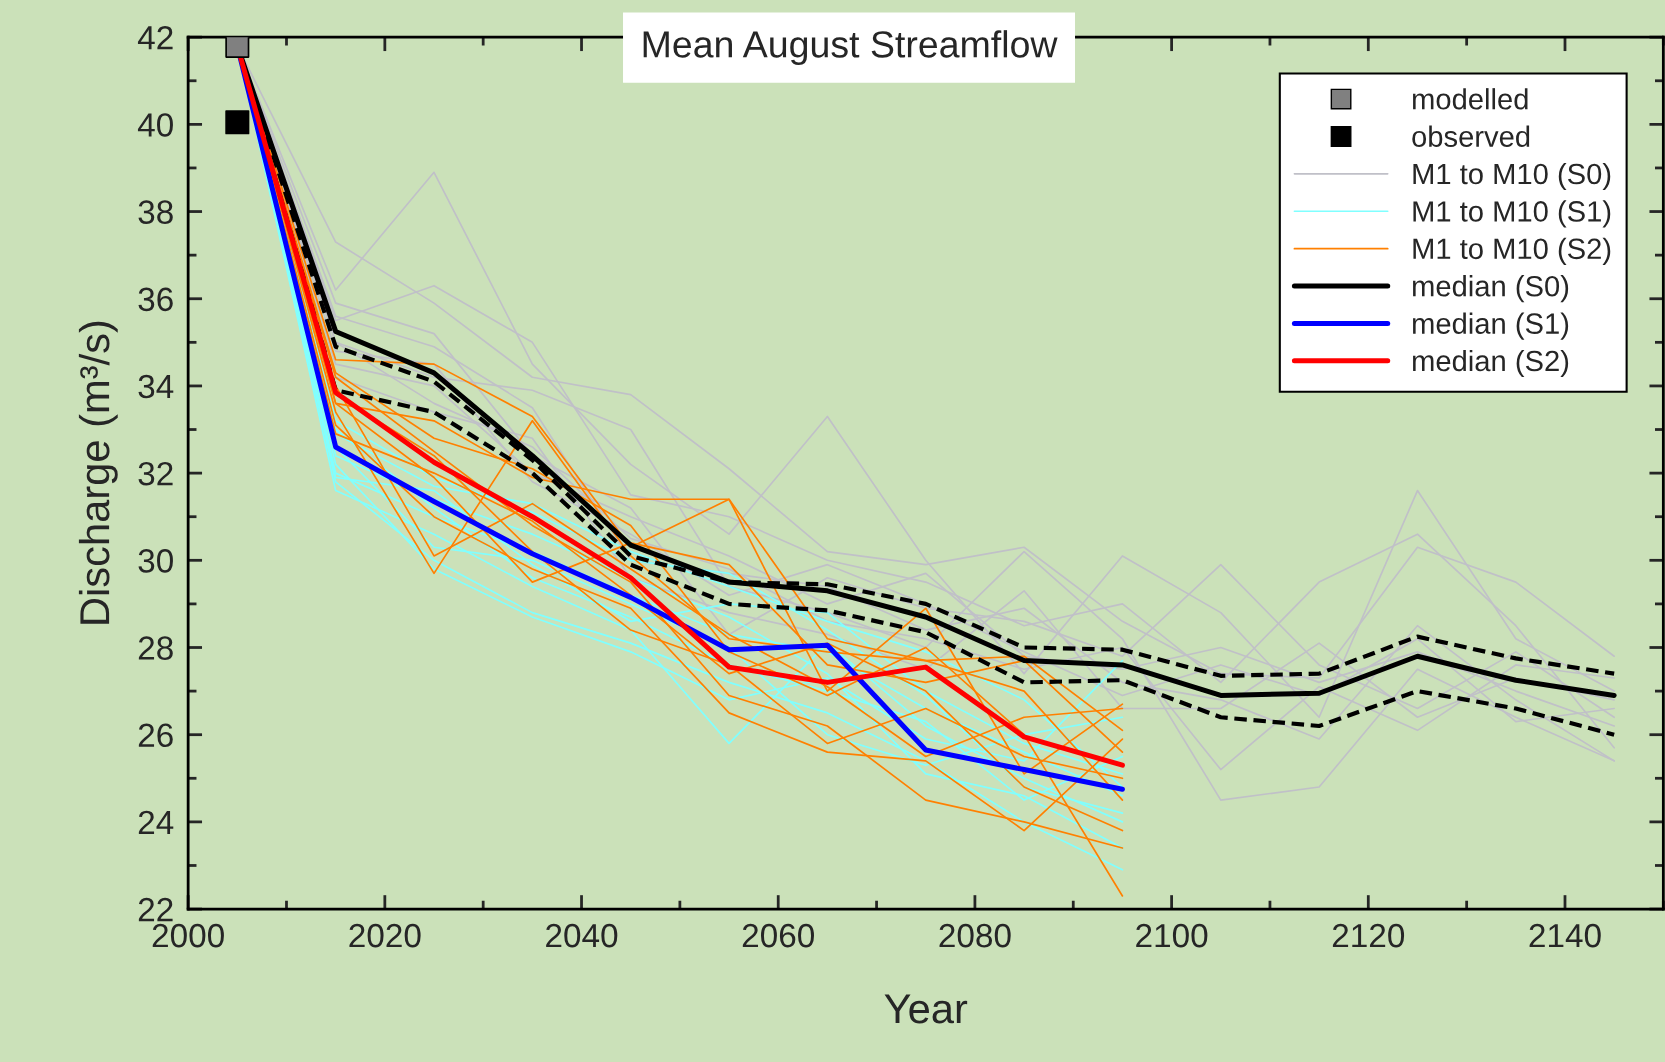 Image resolution: width=1665 pixels, height=1062 pixels. I want to click on y-tick-label: 40, so click(155, 125).